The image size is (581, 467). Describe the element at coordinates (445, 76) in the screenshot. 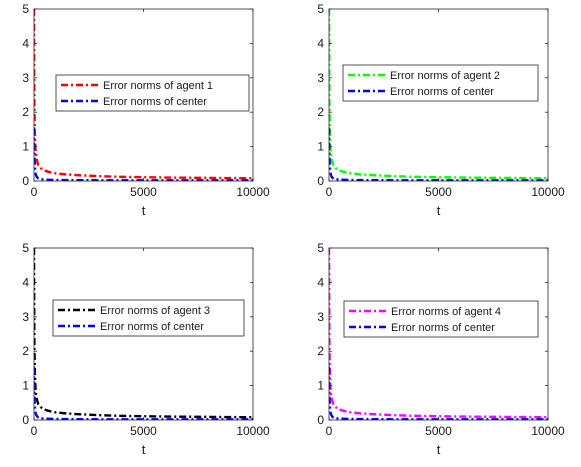

I see `legend-label: Error norms of agent 2` at that location.